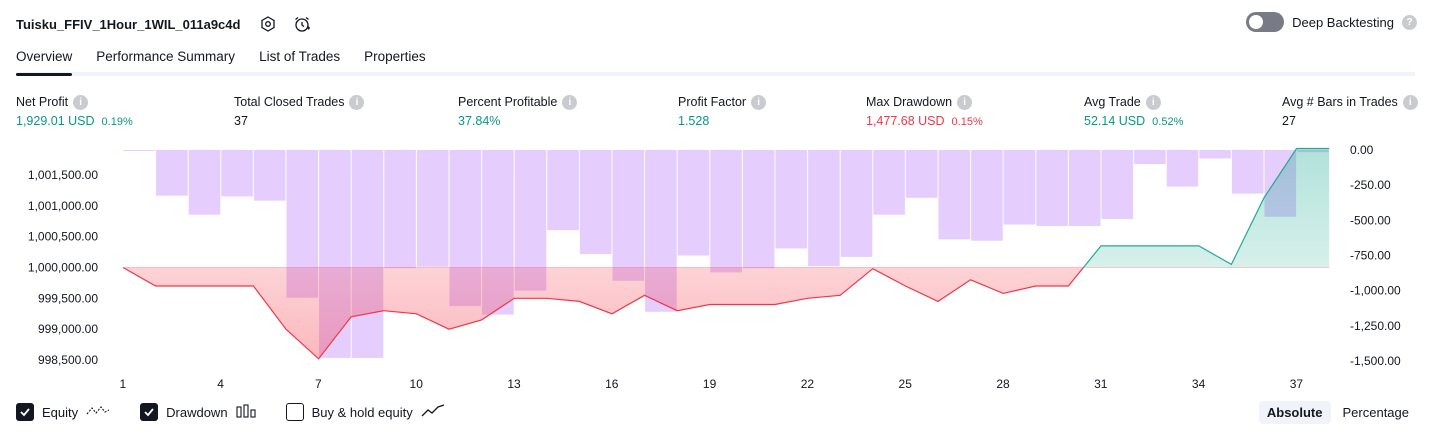 The image size is (1431, 438). Describe the element at coordinates (433, 412) in the screenshot. I see `line-chart-icon` at that location.